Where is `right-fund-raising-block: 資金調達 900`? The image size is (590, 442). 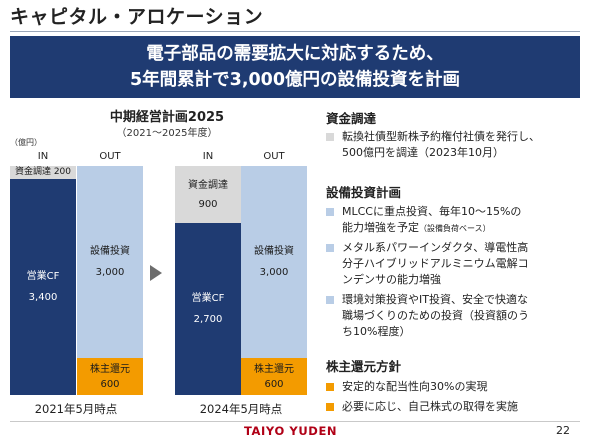
right-fund-raising-block: 資金調達 900 is located at coordinates (208, 194).